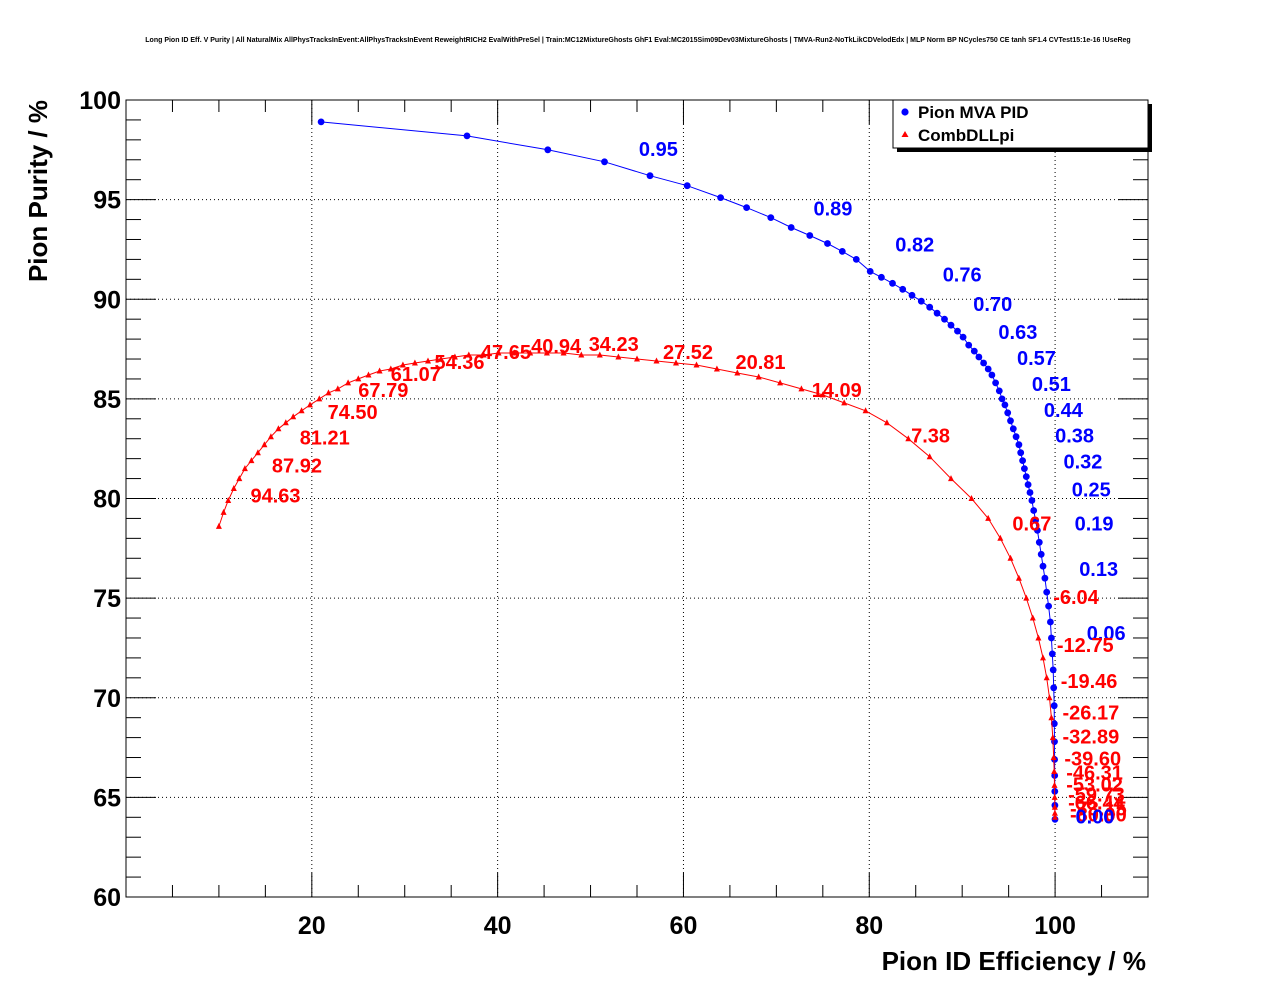  What do you see at coordinates (837, 391) in the screenshot?
I see `cut-value-label: 14.09` at bounding box center [837, 391].